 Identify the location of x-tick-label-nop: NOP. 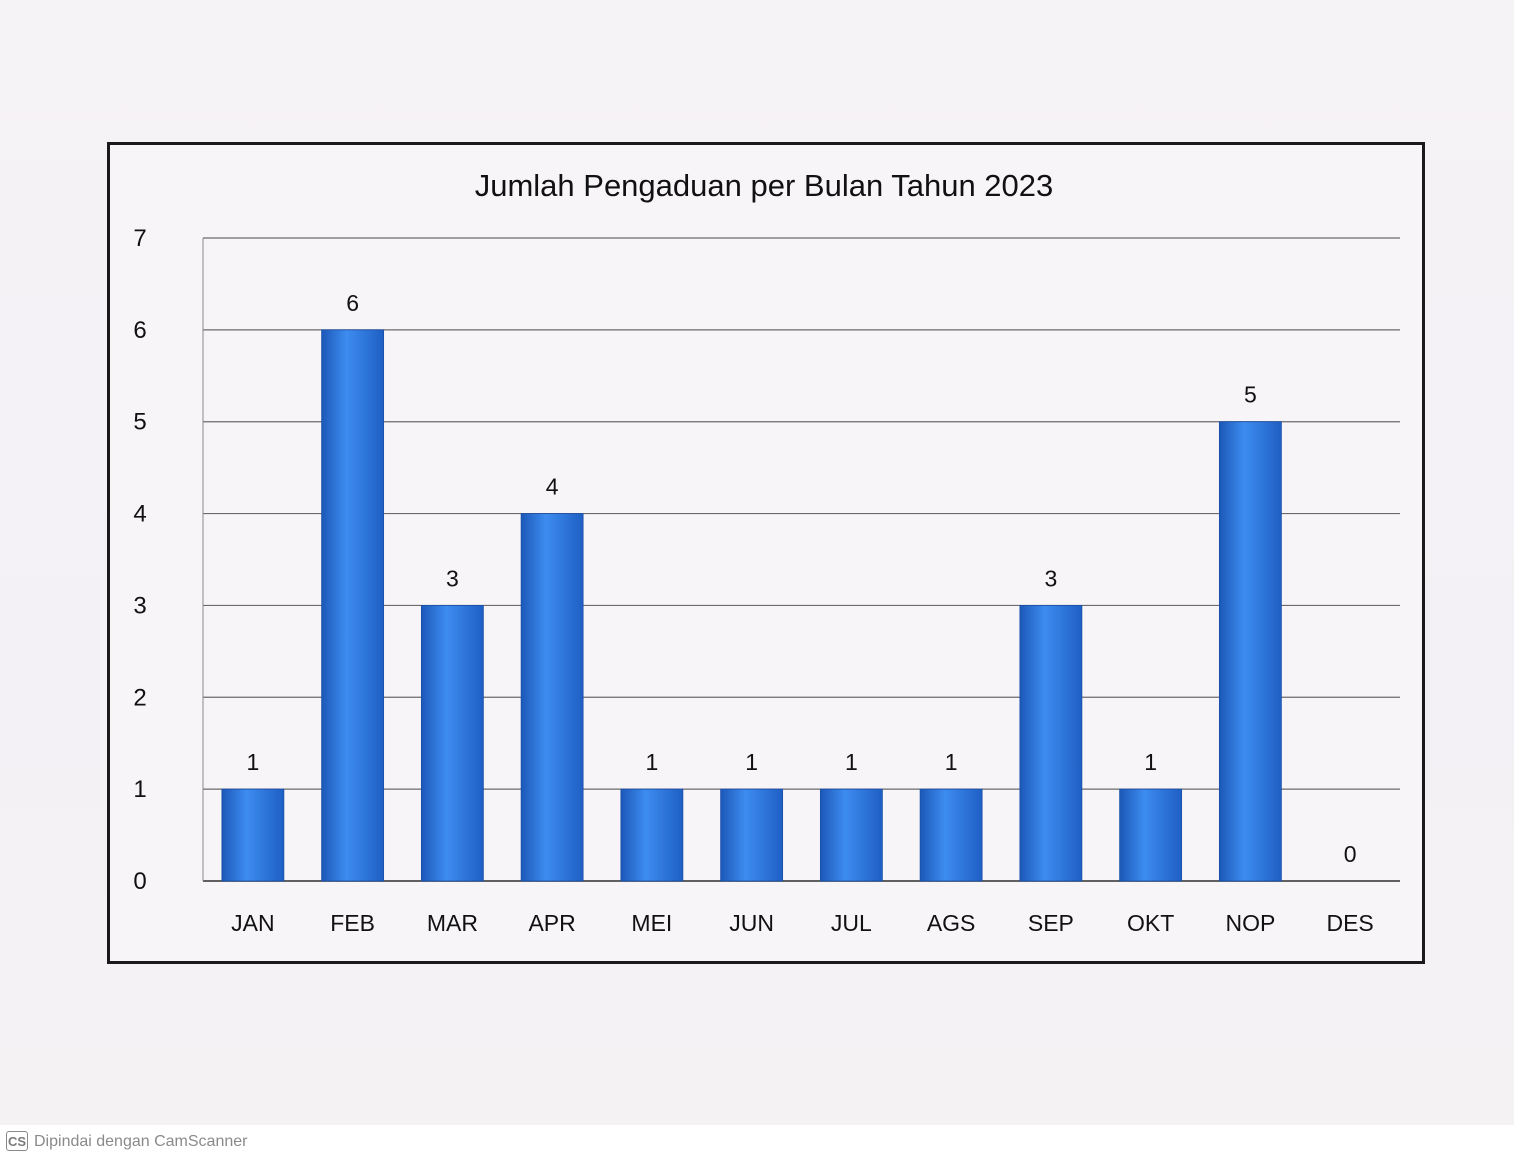
(1250, 923).